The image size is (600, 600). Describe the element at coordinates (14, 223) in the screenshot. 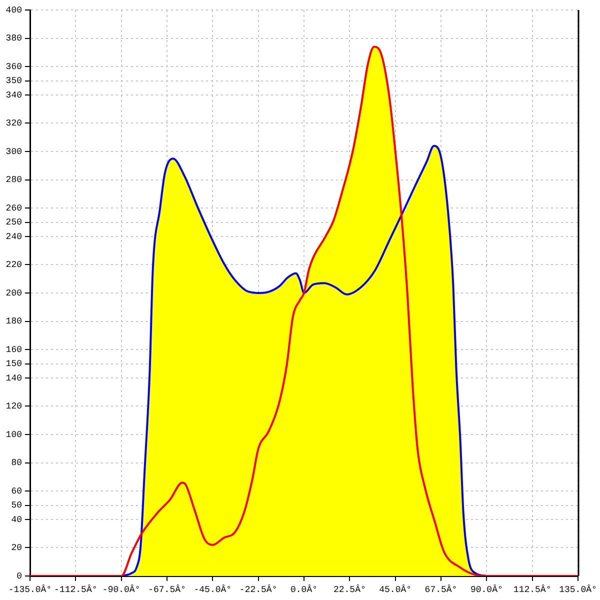

I see `y-tick-label: 250` at that location.